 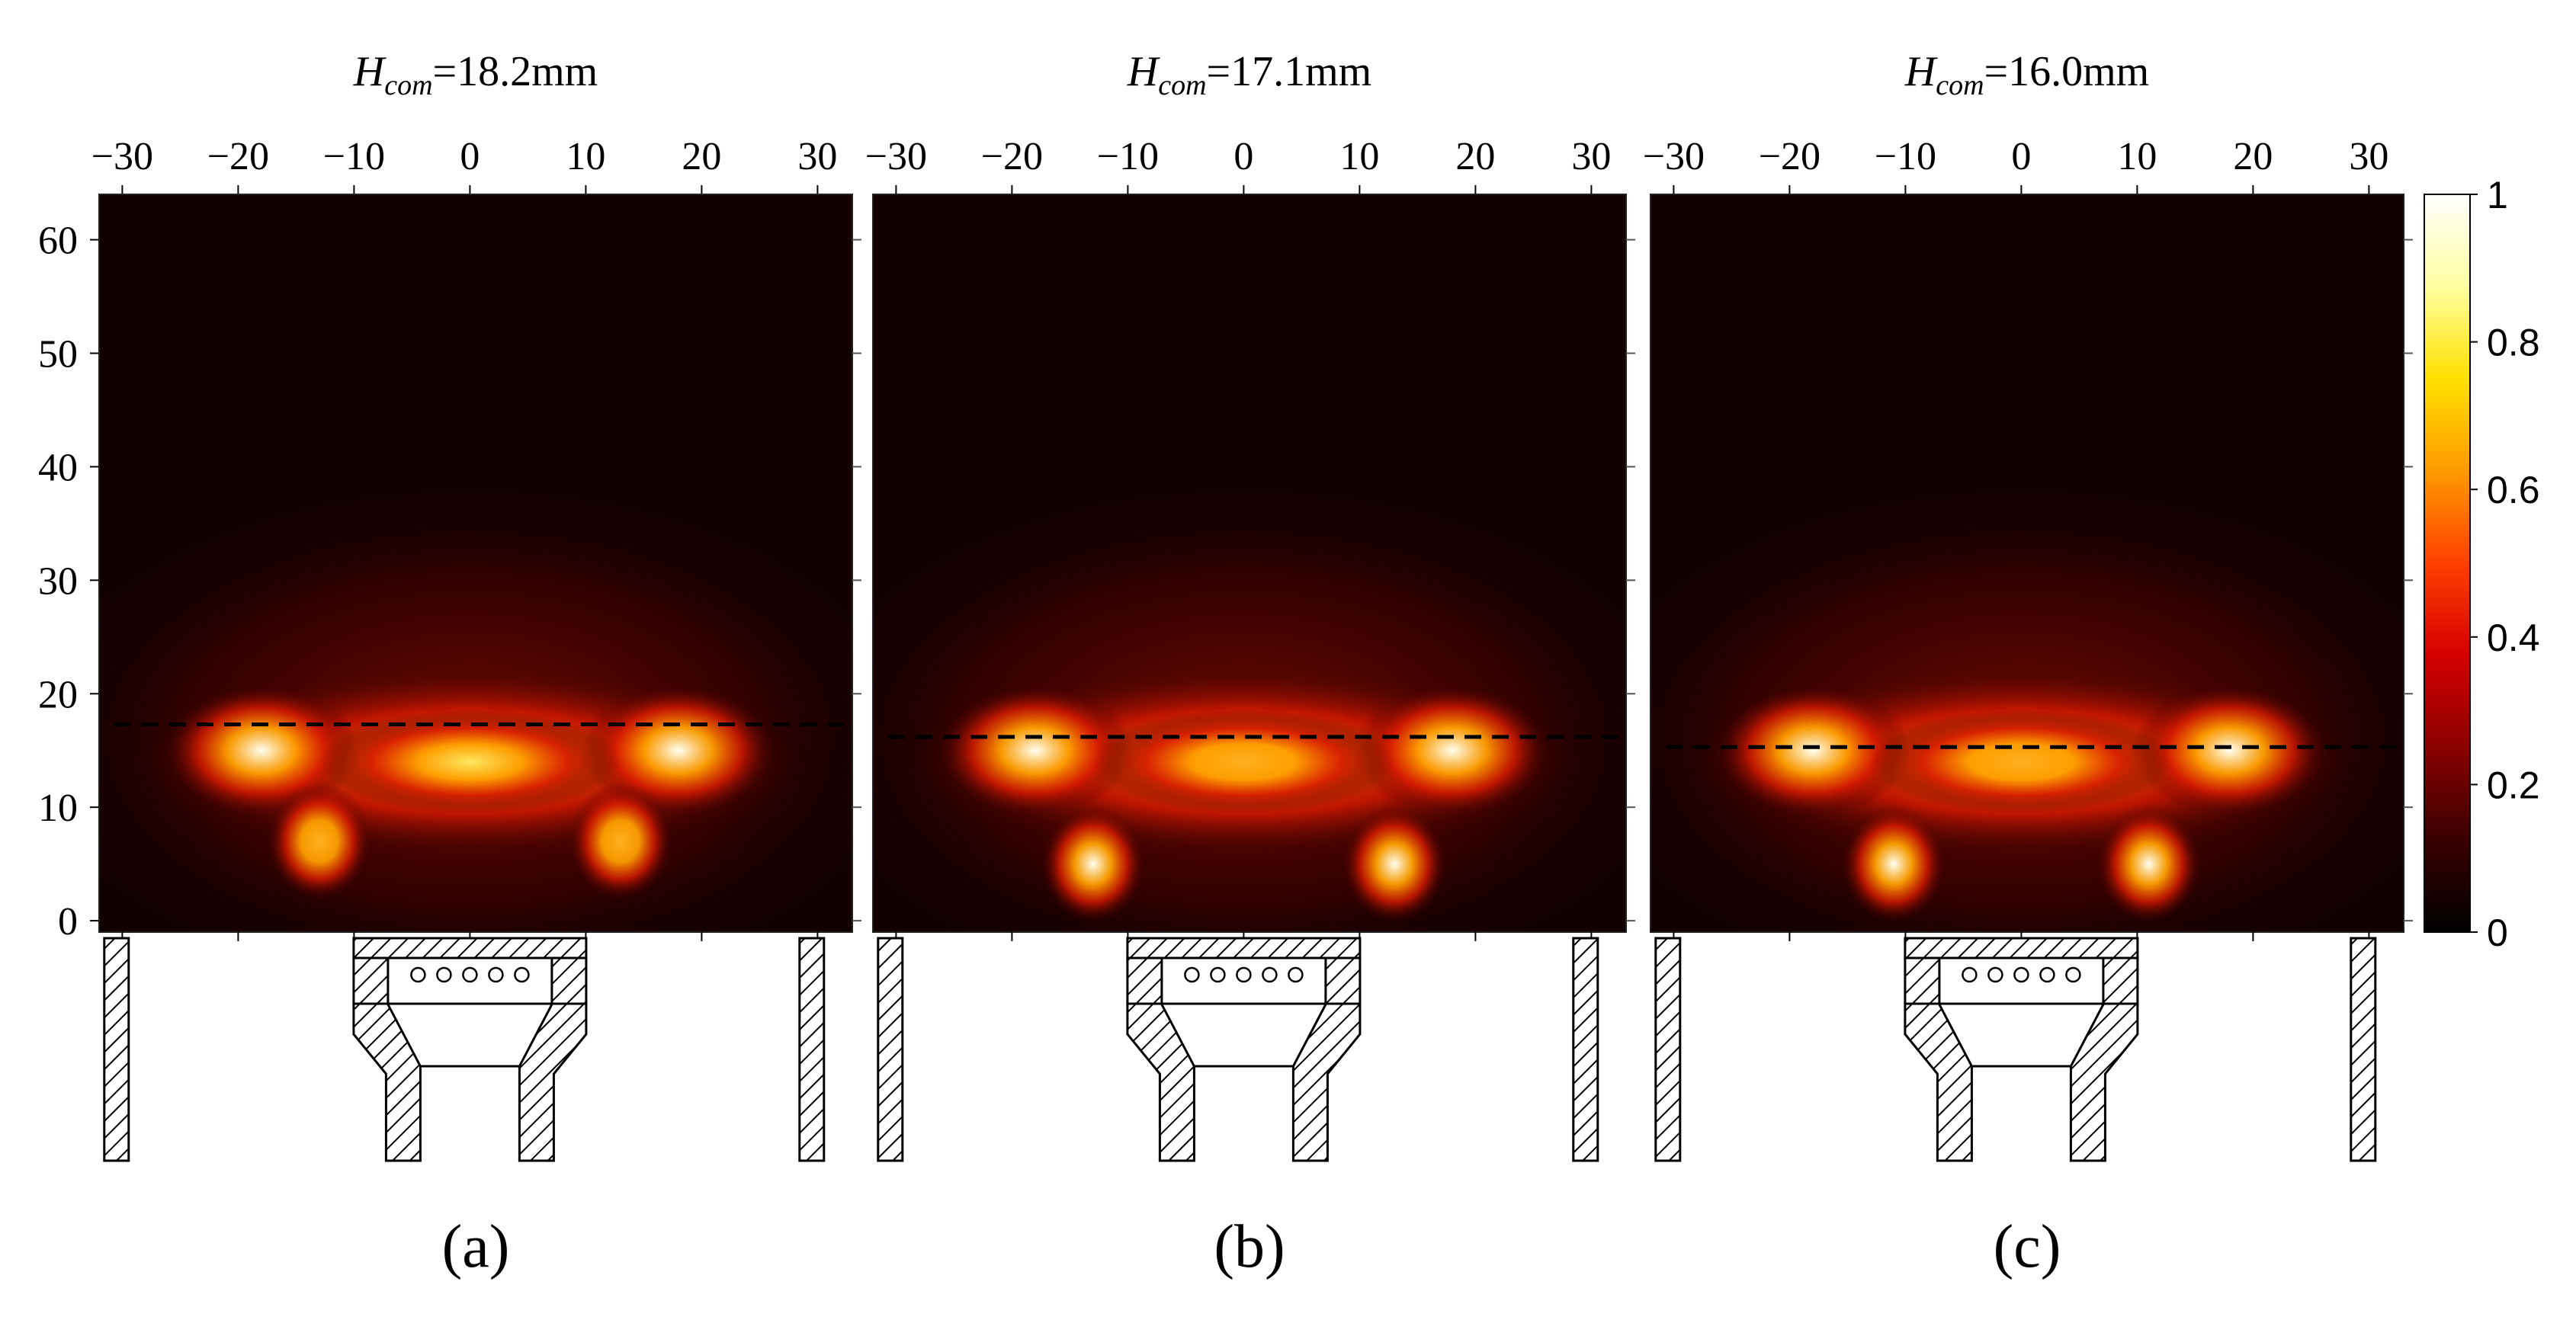 I want to click on y-tick-label: 0, so click(x=68, y=922).